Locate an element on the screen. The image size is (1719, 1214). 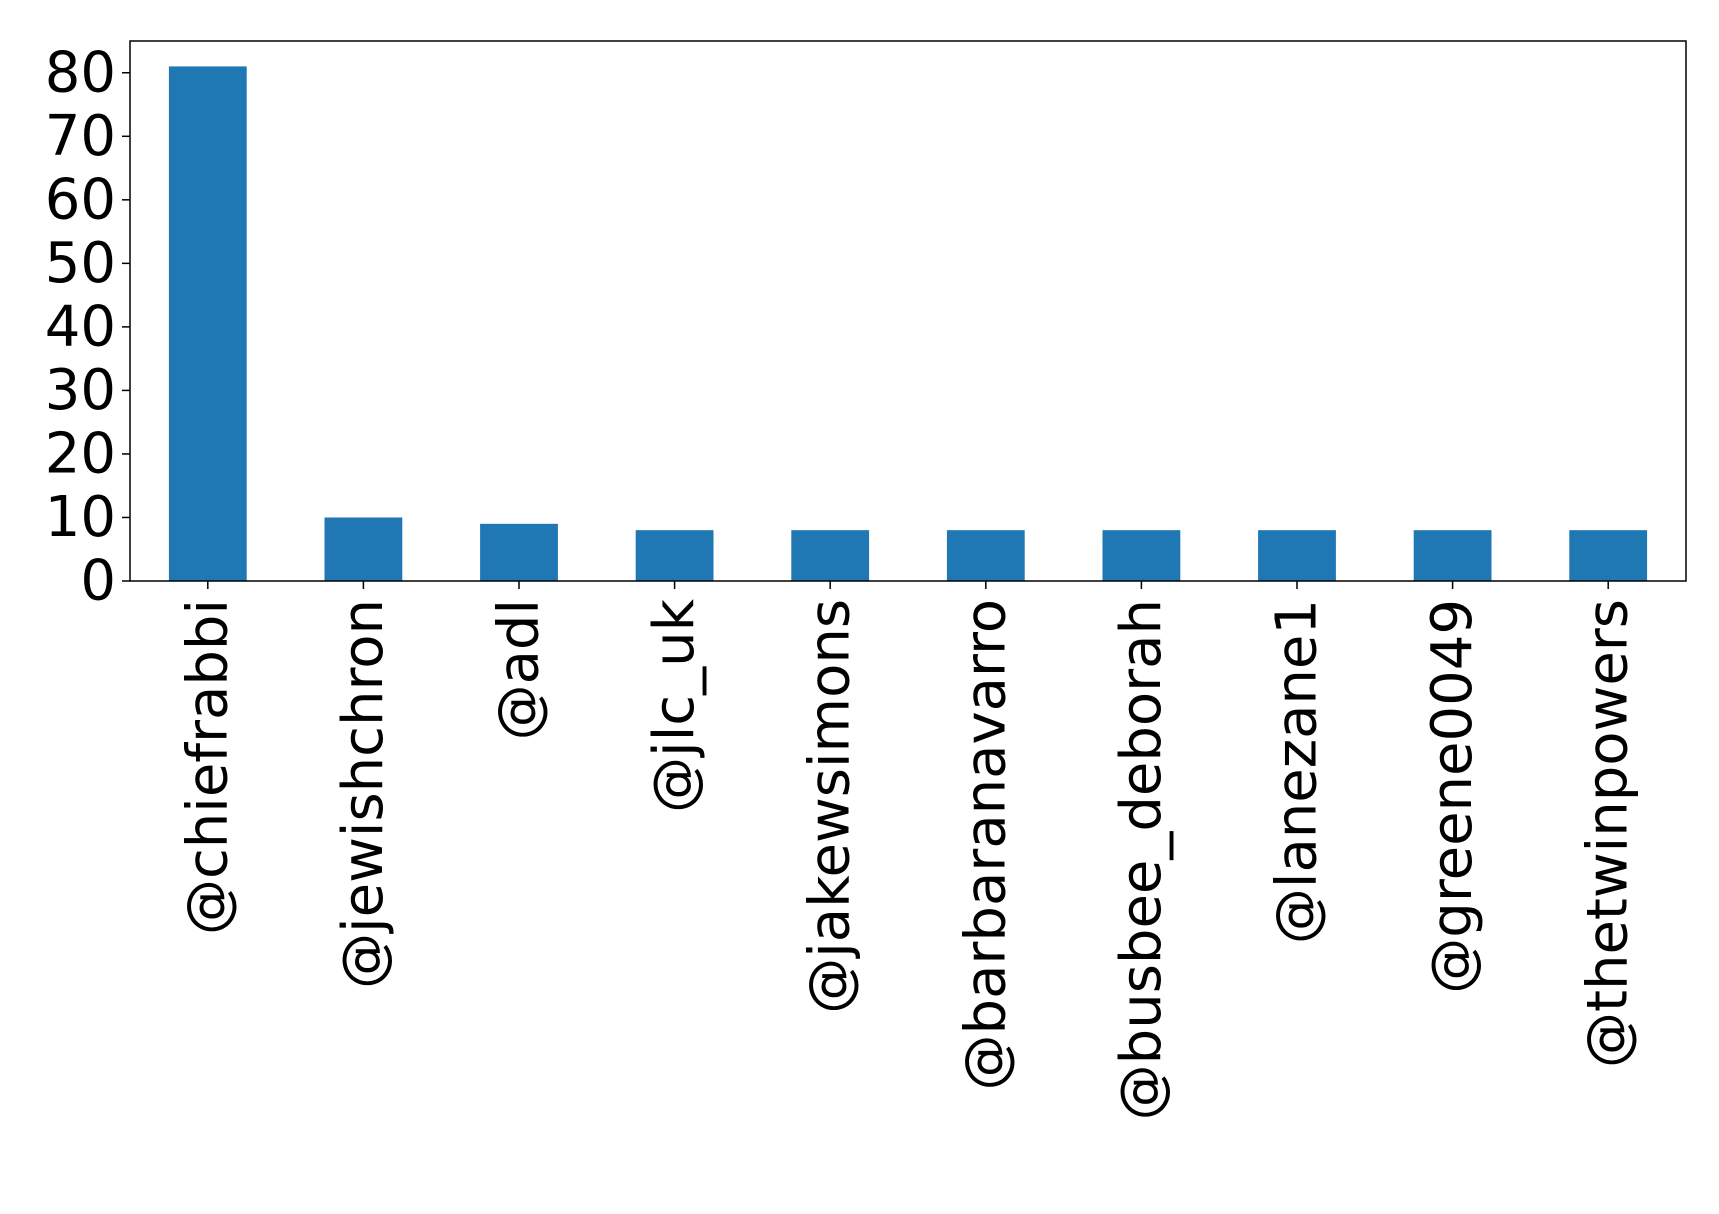
y-tick-label: 80 is located at coordinates (80, 72).